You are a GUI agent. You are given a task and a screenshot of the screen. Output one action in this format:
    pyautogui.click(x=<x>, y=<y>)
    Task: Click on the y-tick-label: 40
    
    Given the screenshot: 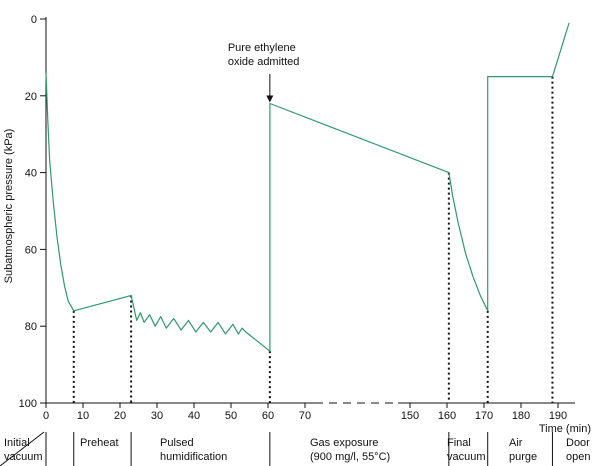 What is the action you would take?
    pyautogui.click(x=31, y=174)
    